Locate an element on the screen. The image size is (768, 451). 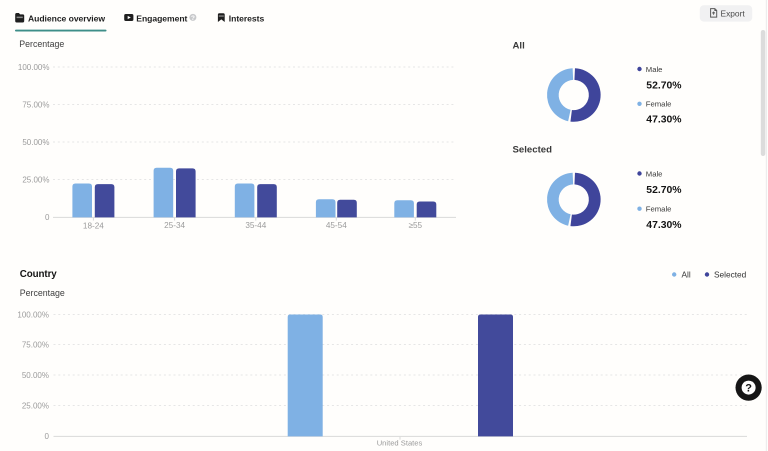
svg-text: 35-44 is located at coordinates (255, 225).